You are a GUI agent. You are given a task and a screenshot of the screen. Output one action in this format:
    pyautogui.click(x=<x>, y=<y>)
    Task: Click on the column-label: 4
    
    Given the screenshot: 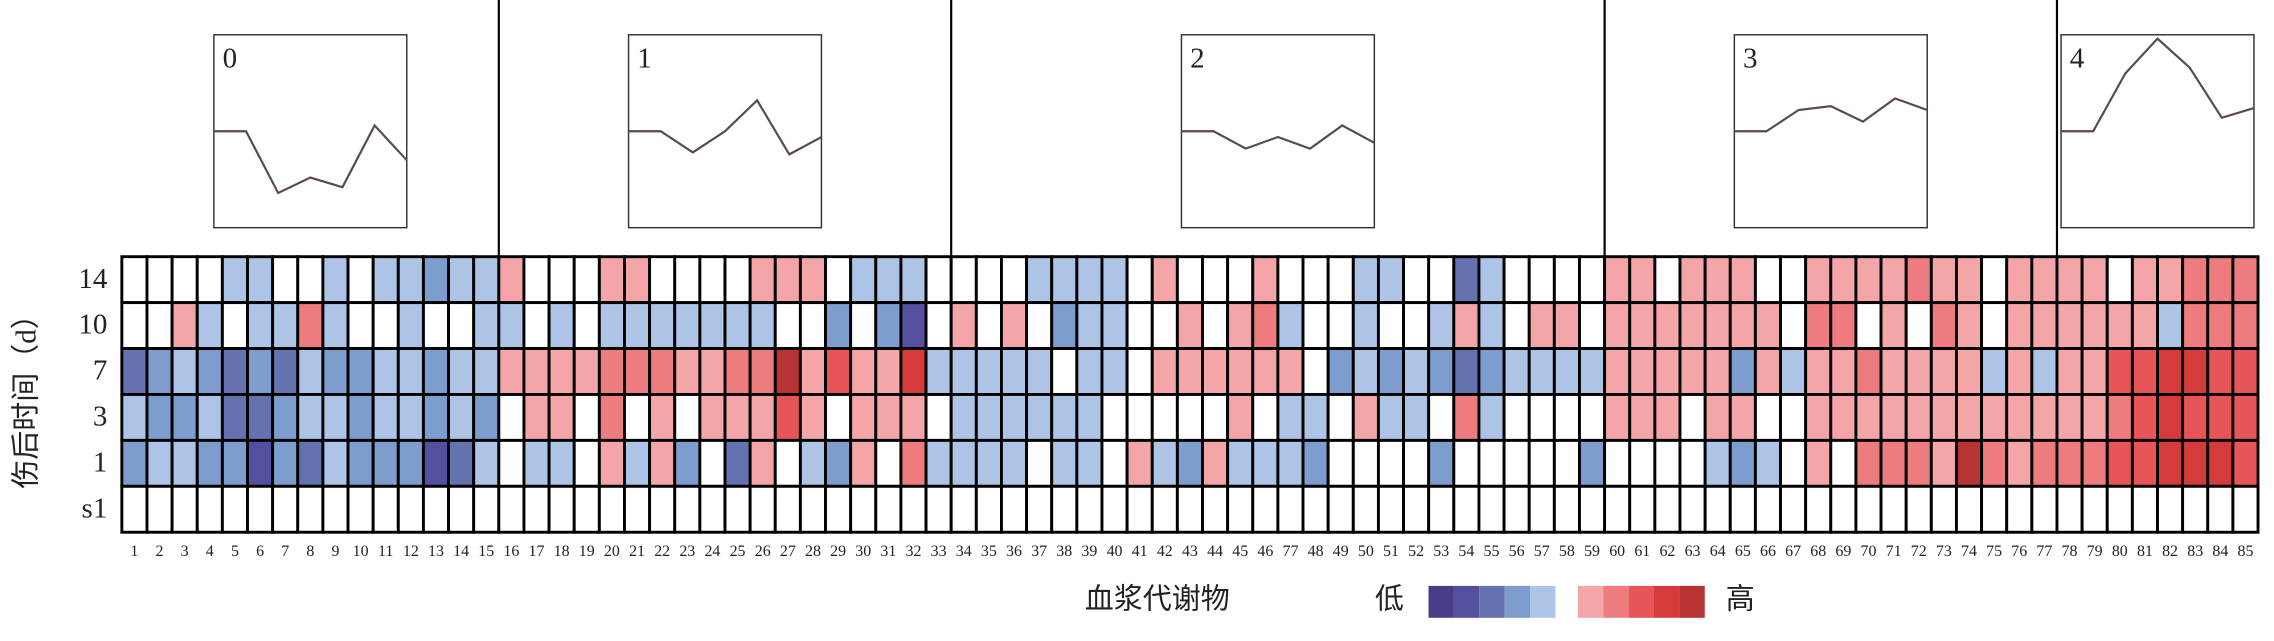 What is the action you would take?
    pyautogui.click(x=210, y=551)
    